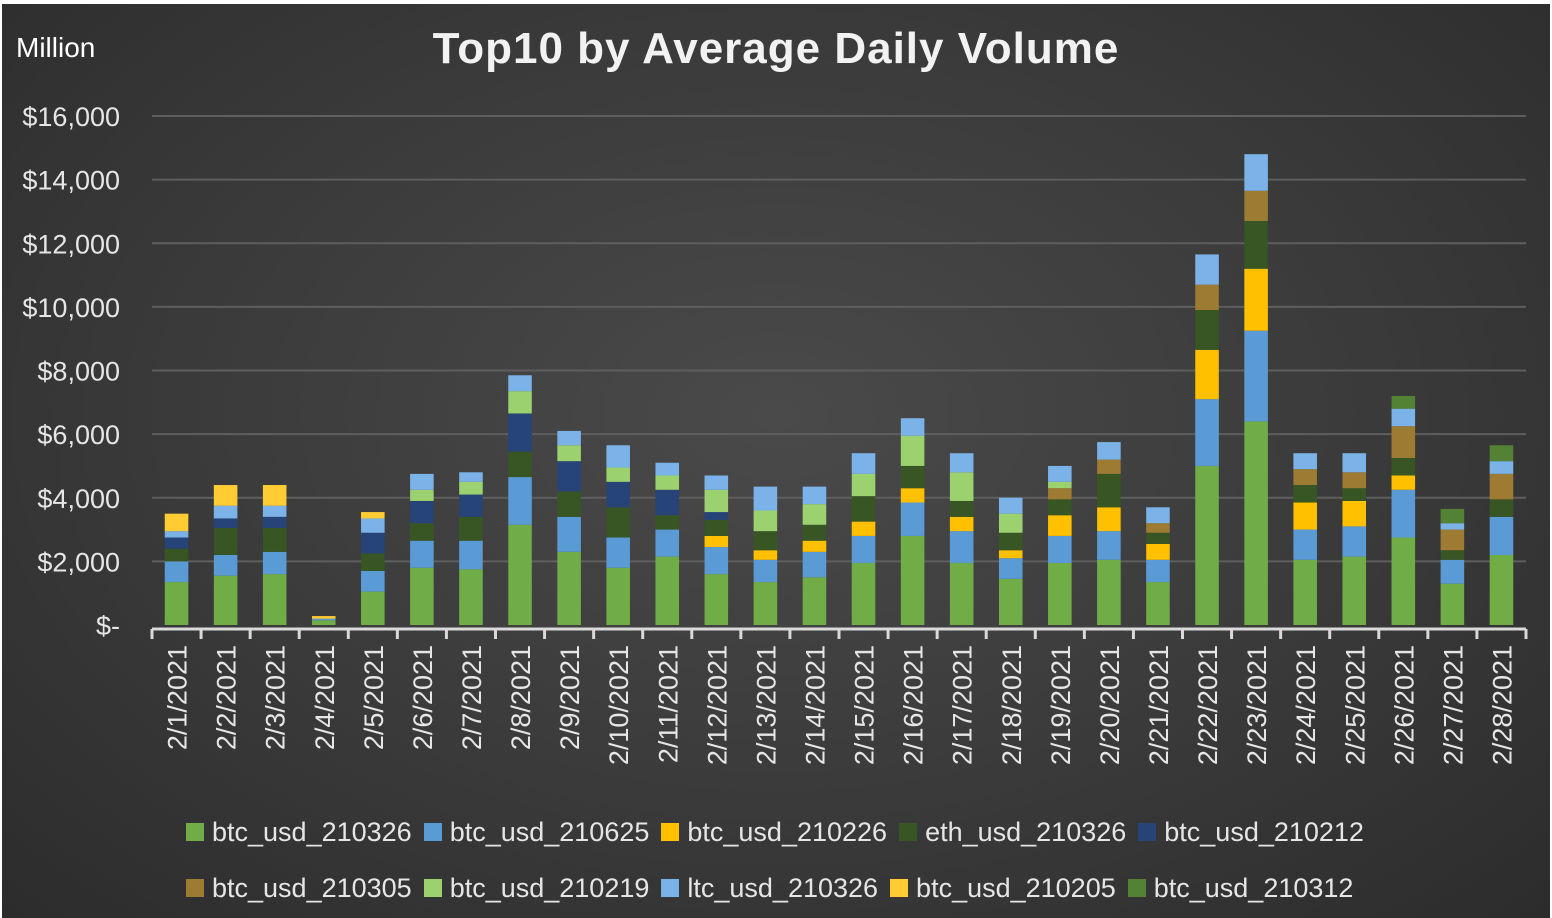  Describe the element at coordinates (78, 372) in the screenshot. I see `y-tick-label: $8,000` at that location.